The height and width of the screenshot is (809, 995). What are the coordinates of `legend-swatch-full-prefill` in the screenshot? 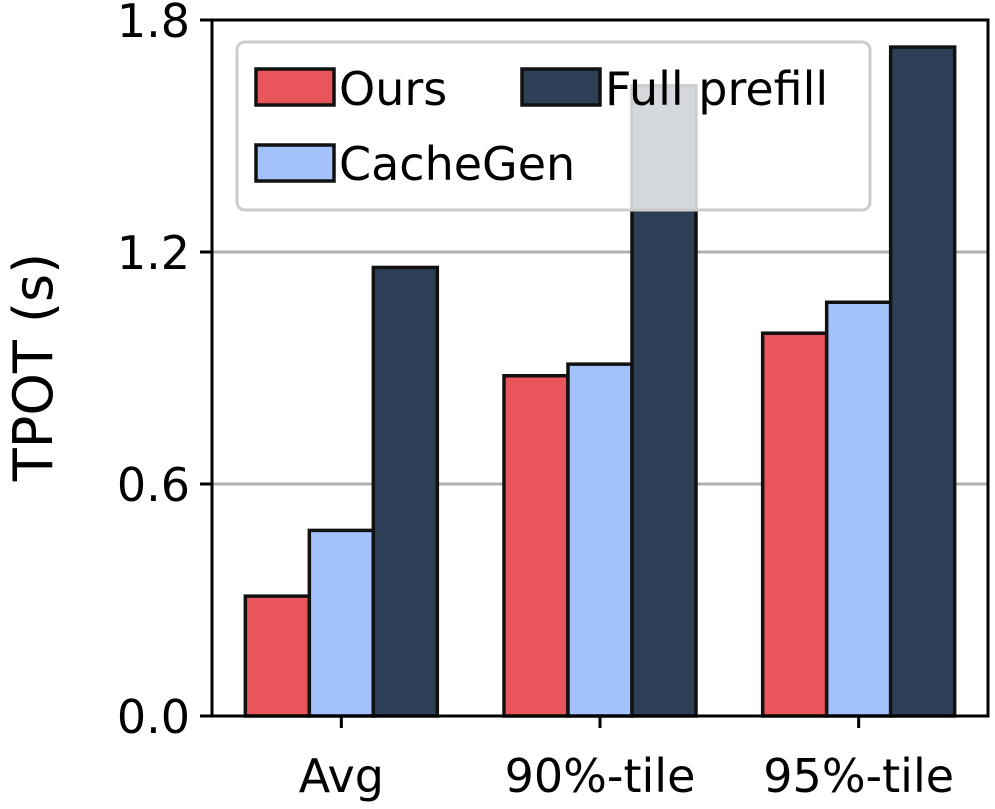 It's located at (561, 87).